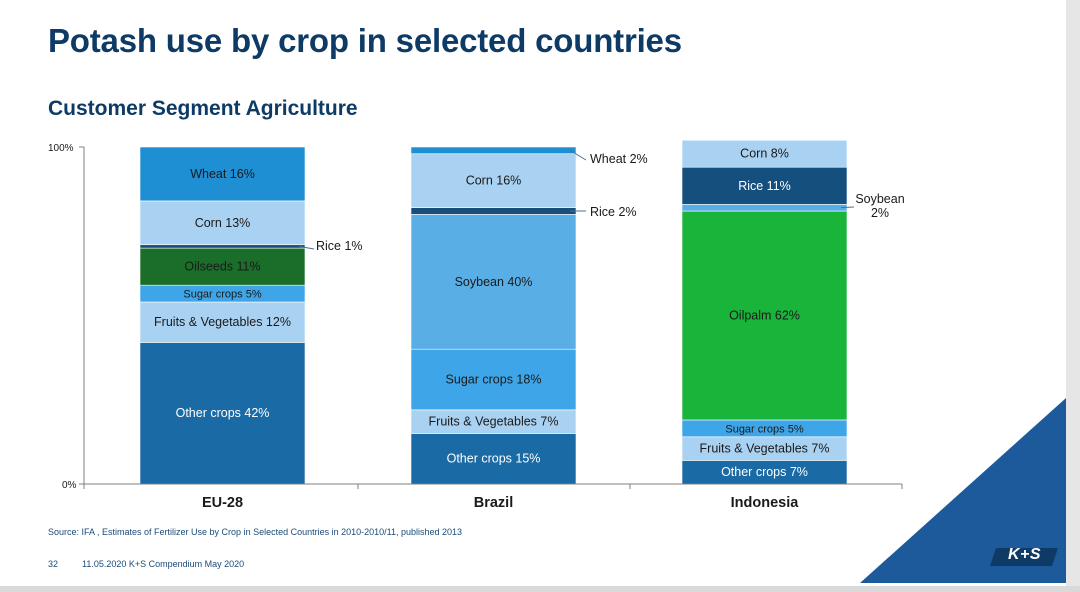 This screenshot has height=592, width=1080. I want to click on data-label-eu-28-fruits-vegetables: Fruits & Vegetables 12%, so click(222, 322).